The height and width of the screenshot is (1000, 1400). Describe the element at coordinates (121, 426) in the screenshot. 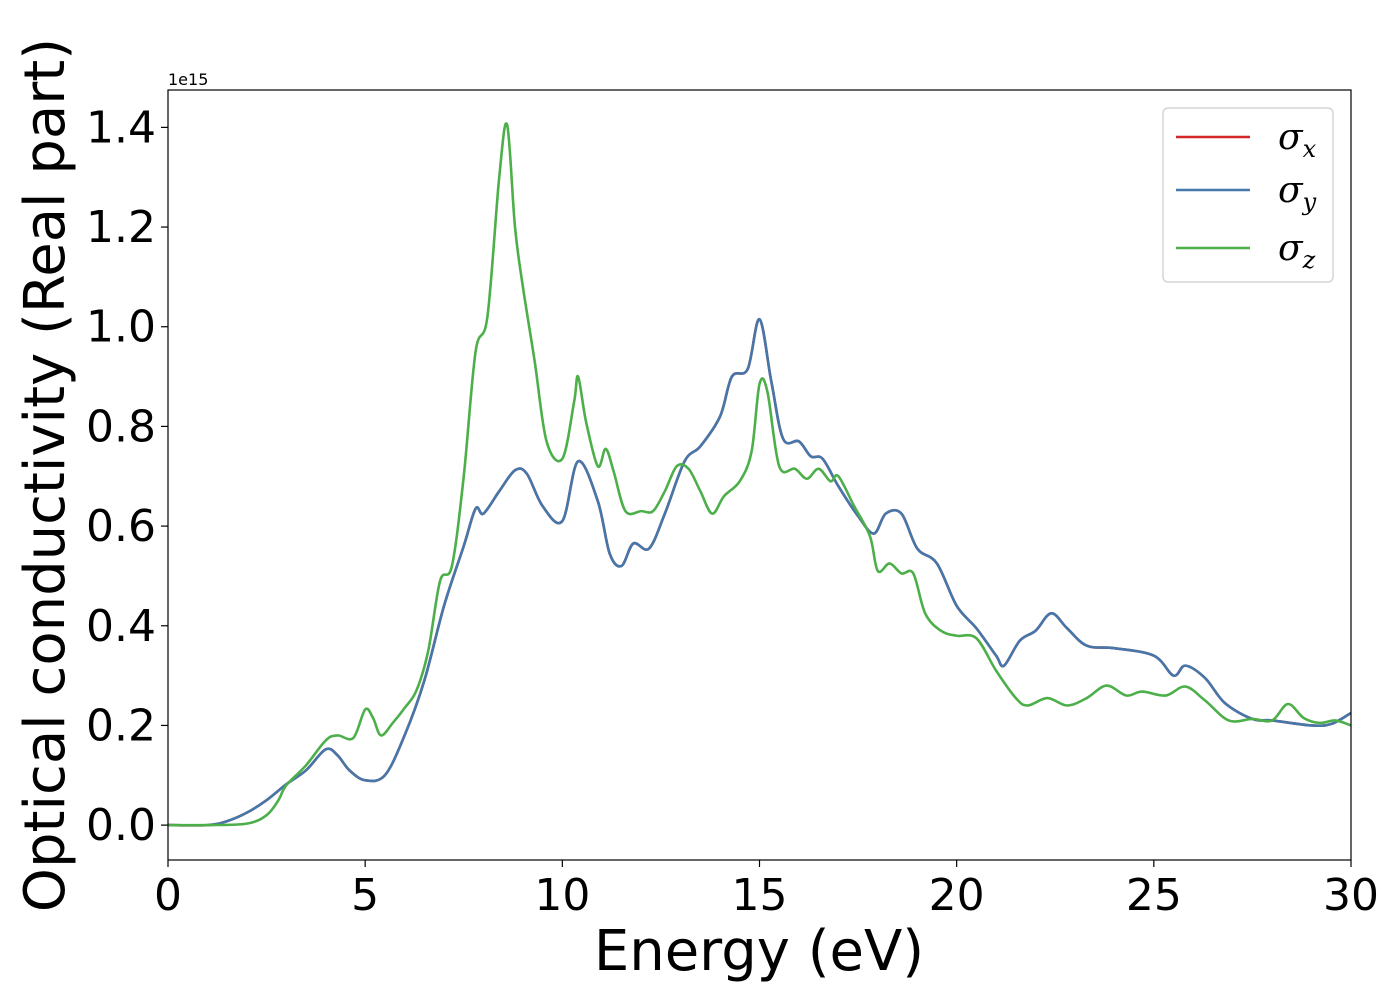

I see `y-tick-label: 0.8` at that location.